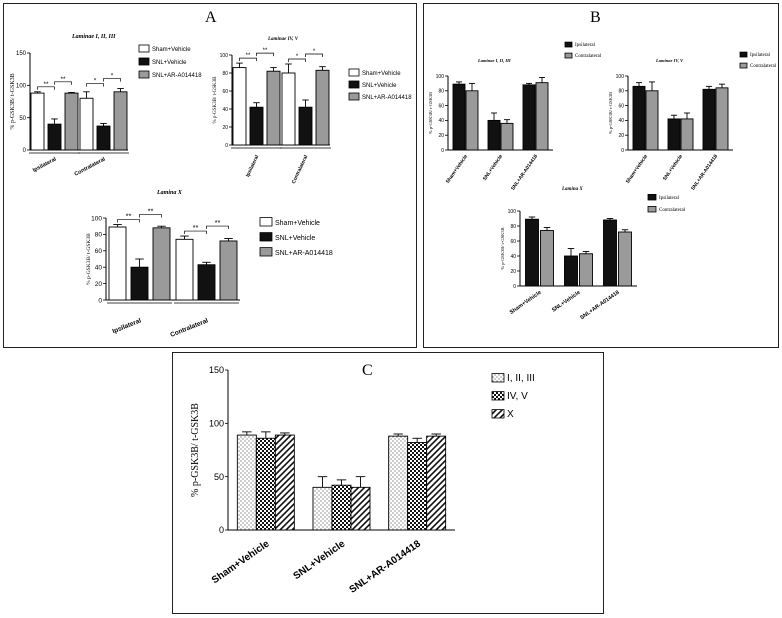 The height and width of the screenshot is (618, 782). I want to click on y-axis-label: % p-GSK3B/ t-GSK3B, so click(195, 450).